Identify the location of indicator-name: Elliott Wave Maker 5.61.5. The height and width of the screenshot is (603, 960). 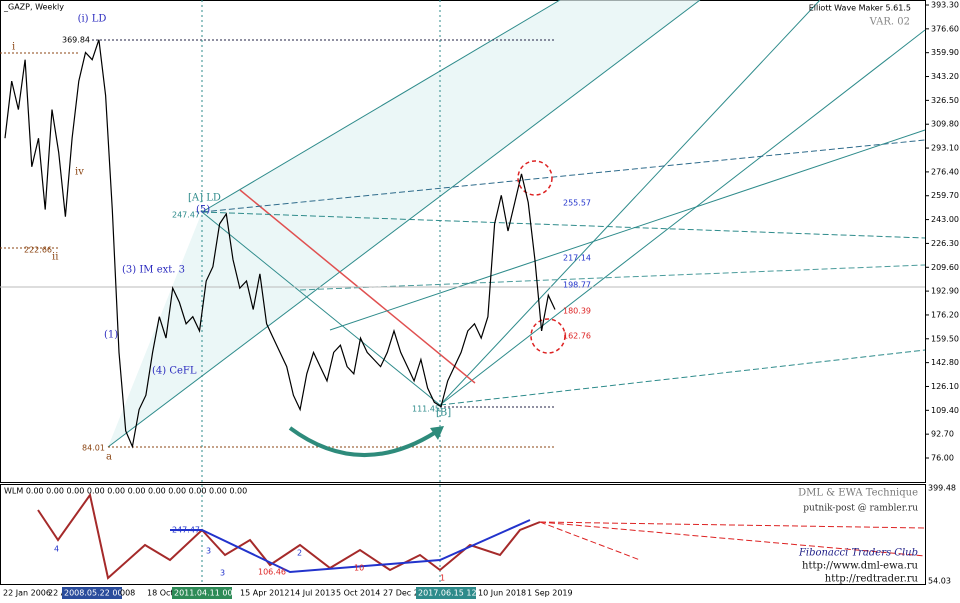
(860, 8).